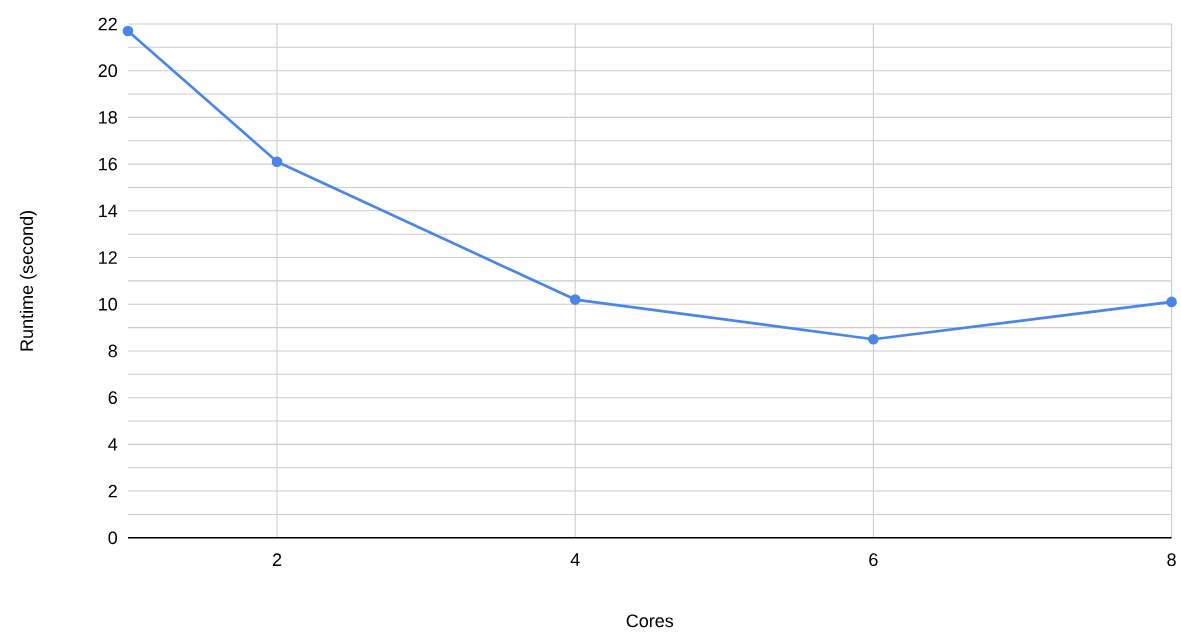  What do you see at coordinates (575, 559) in the screenshot?
I see `x-tick-label: 4` at bounding box center [575, 559].